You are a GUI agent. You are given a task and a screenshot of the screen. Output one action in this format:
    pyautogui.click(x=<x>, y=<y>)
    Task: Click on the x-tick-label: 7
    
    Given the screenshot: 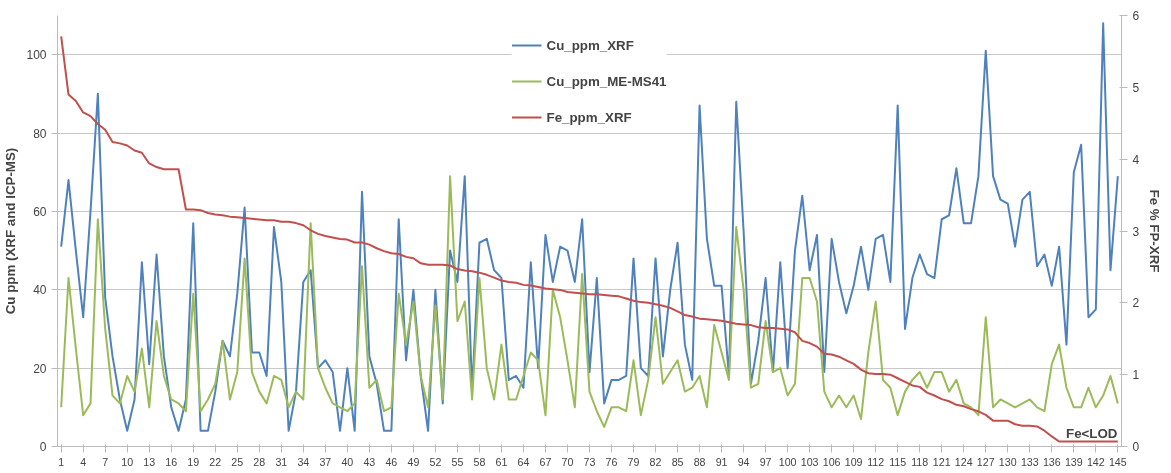 What is the action you would take?
    pyautogui.click(x=105, y=461)
    